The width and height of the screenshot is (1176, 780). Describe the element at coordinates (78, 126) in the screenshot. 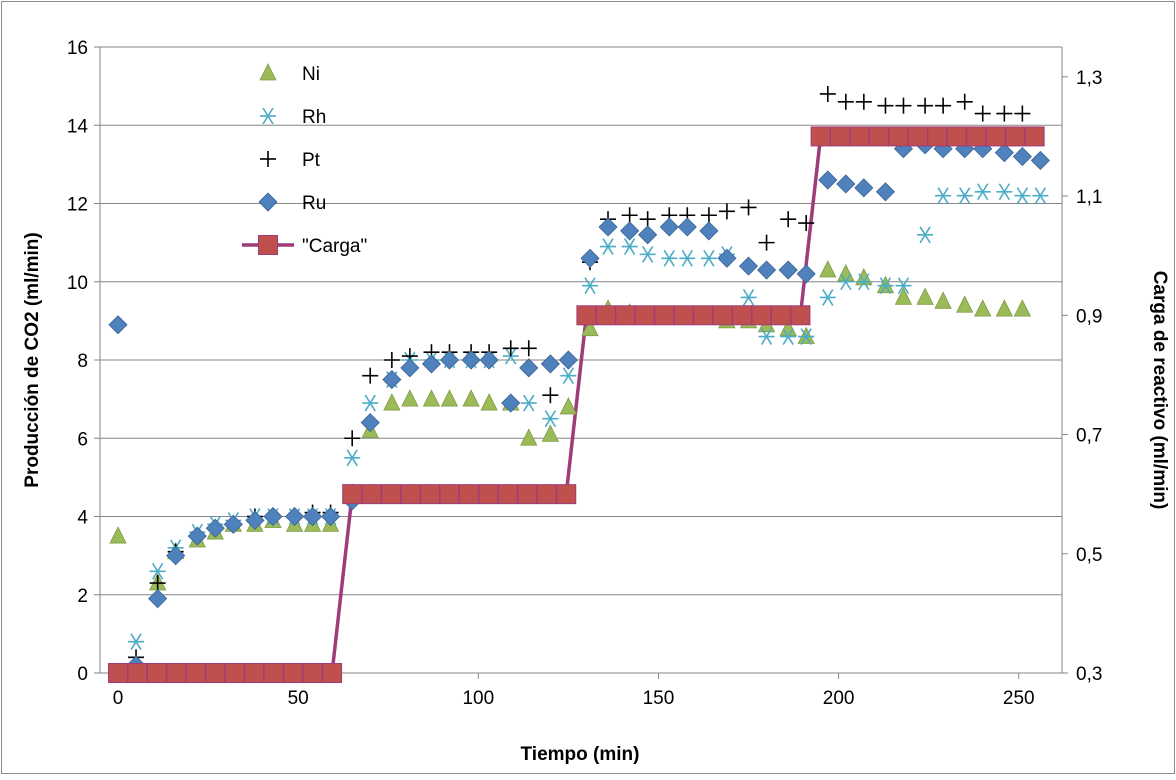

I see `y-tick-label: 14` at that location.